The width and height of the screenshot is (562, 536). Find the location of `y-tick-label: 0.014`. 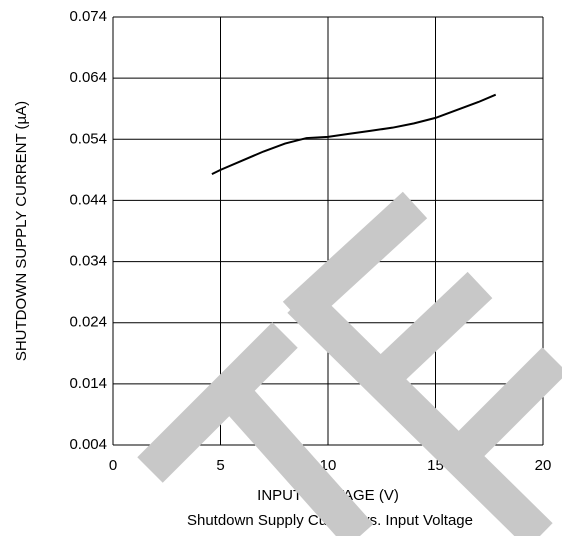

y-tick-label: 0.014 is located at coordinates (88, 383).